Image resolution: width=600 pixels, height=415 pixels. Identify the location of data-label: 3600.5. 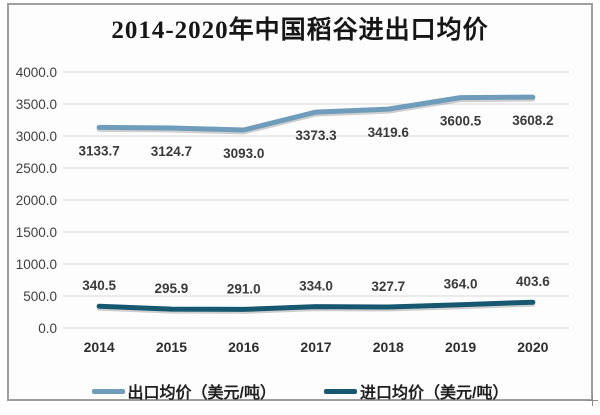
(461, 121).